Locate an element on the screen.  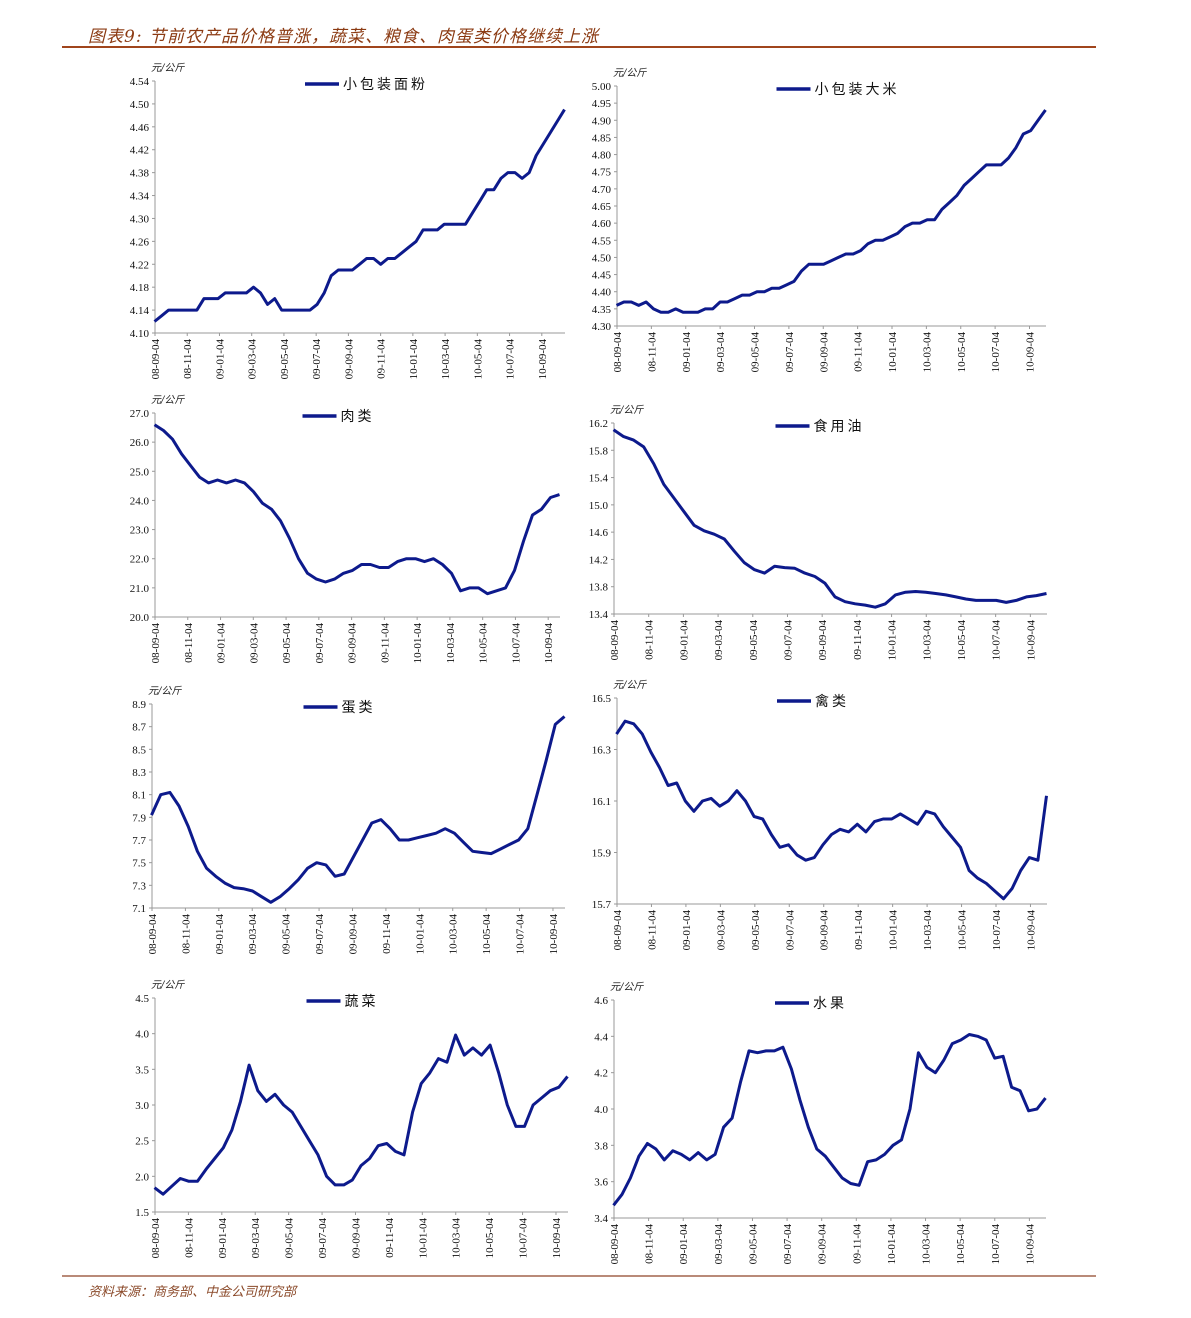
legend-label: 小包装面粉 is located at coordinates (385, 85).